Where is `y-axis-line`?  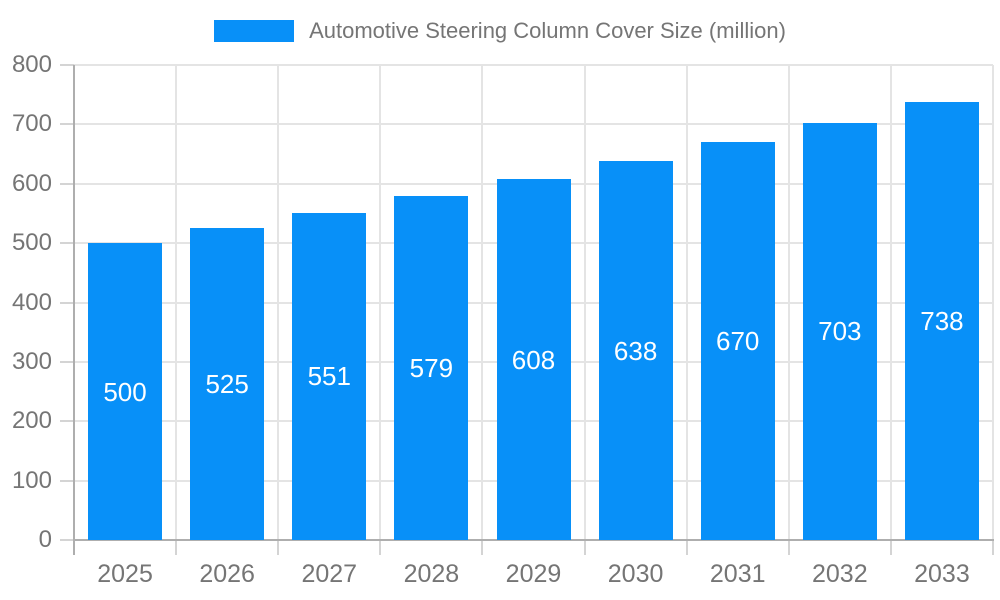
y-axis-line is located at coordinates (74, 310).